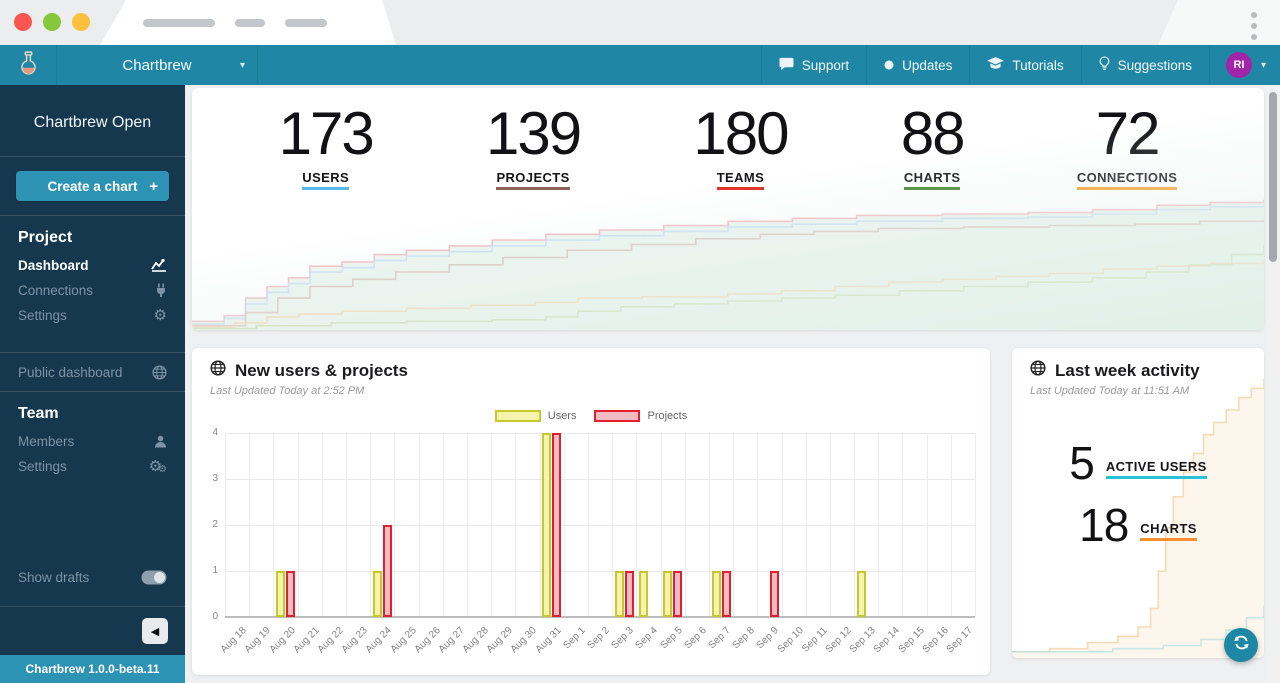 The image size is (1280, 683). I want to click on graduation-cap-icon, so click(996, 65).